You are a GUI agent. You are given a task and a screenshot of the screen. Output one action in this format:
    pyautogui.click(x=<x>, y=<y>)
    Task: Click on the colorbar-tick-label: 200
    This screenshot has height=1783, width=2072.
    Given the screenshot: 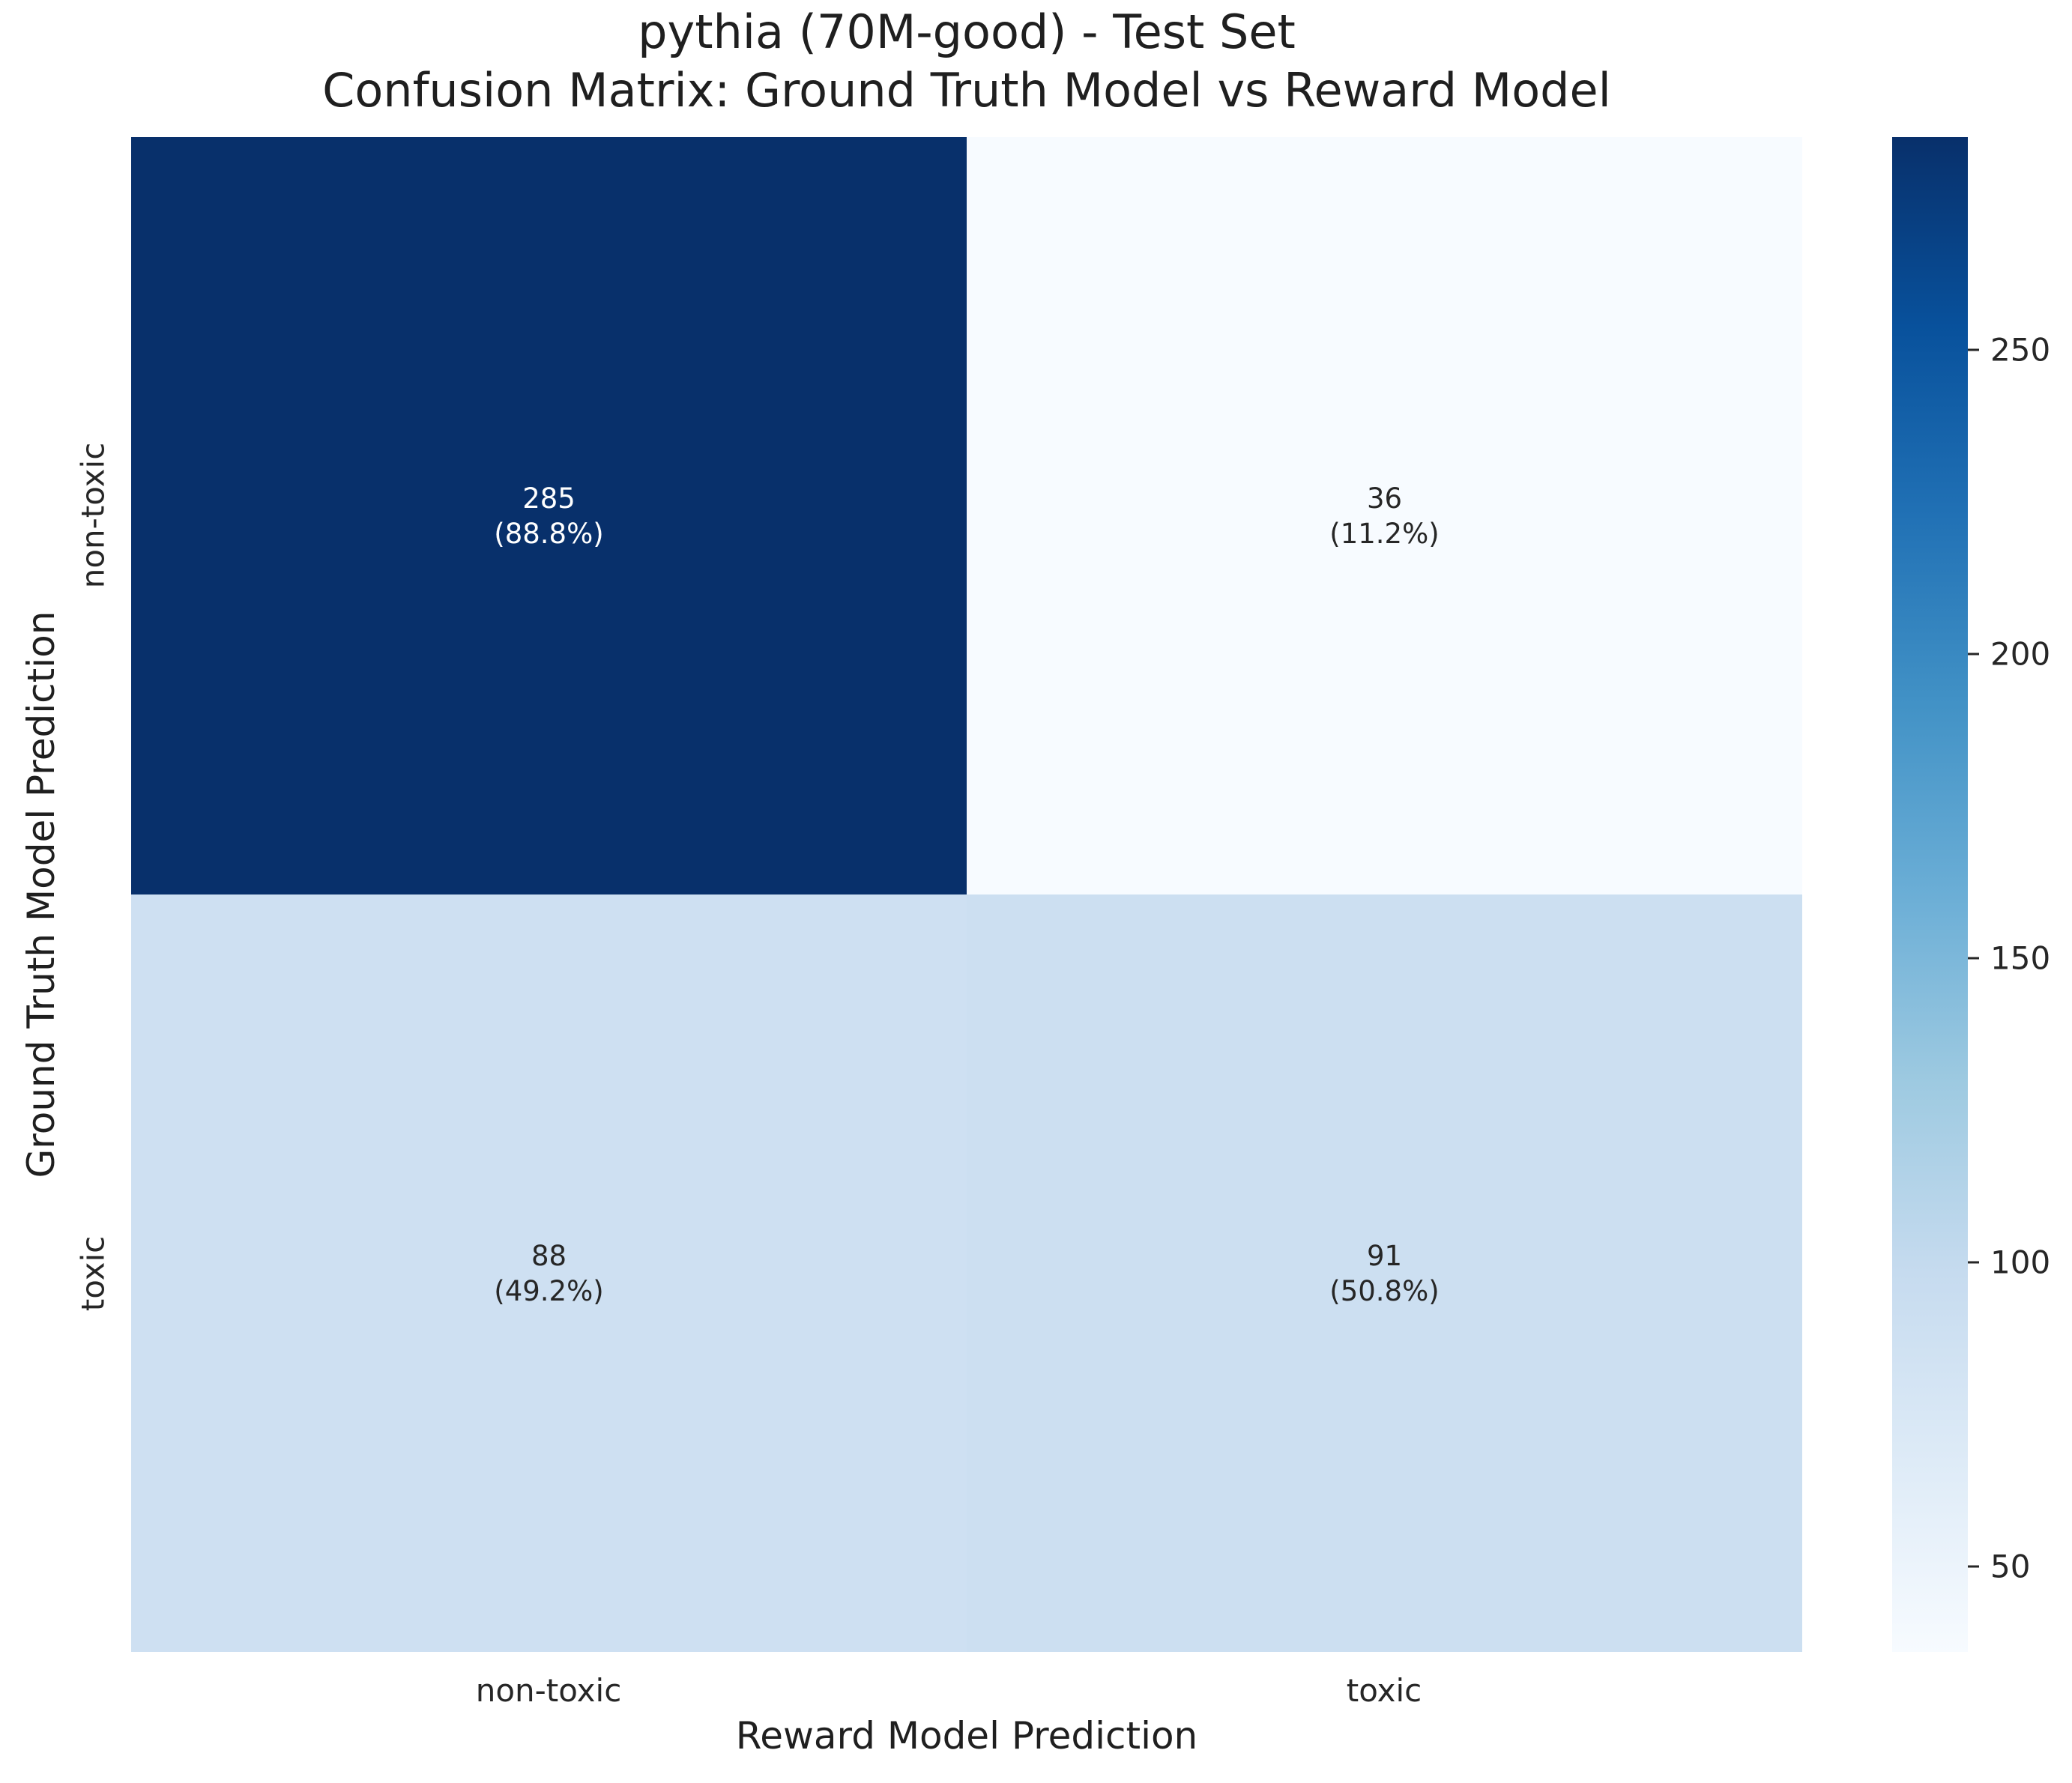 What is the action you would take?
    pyautogui.click(x=2020, y=654)
    